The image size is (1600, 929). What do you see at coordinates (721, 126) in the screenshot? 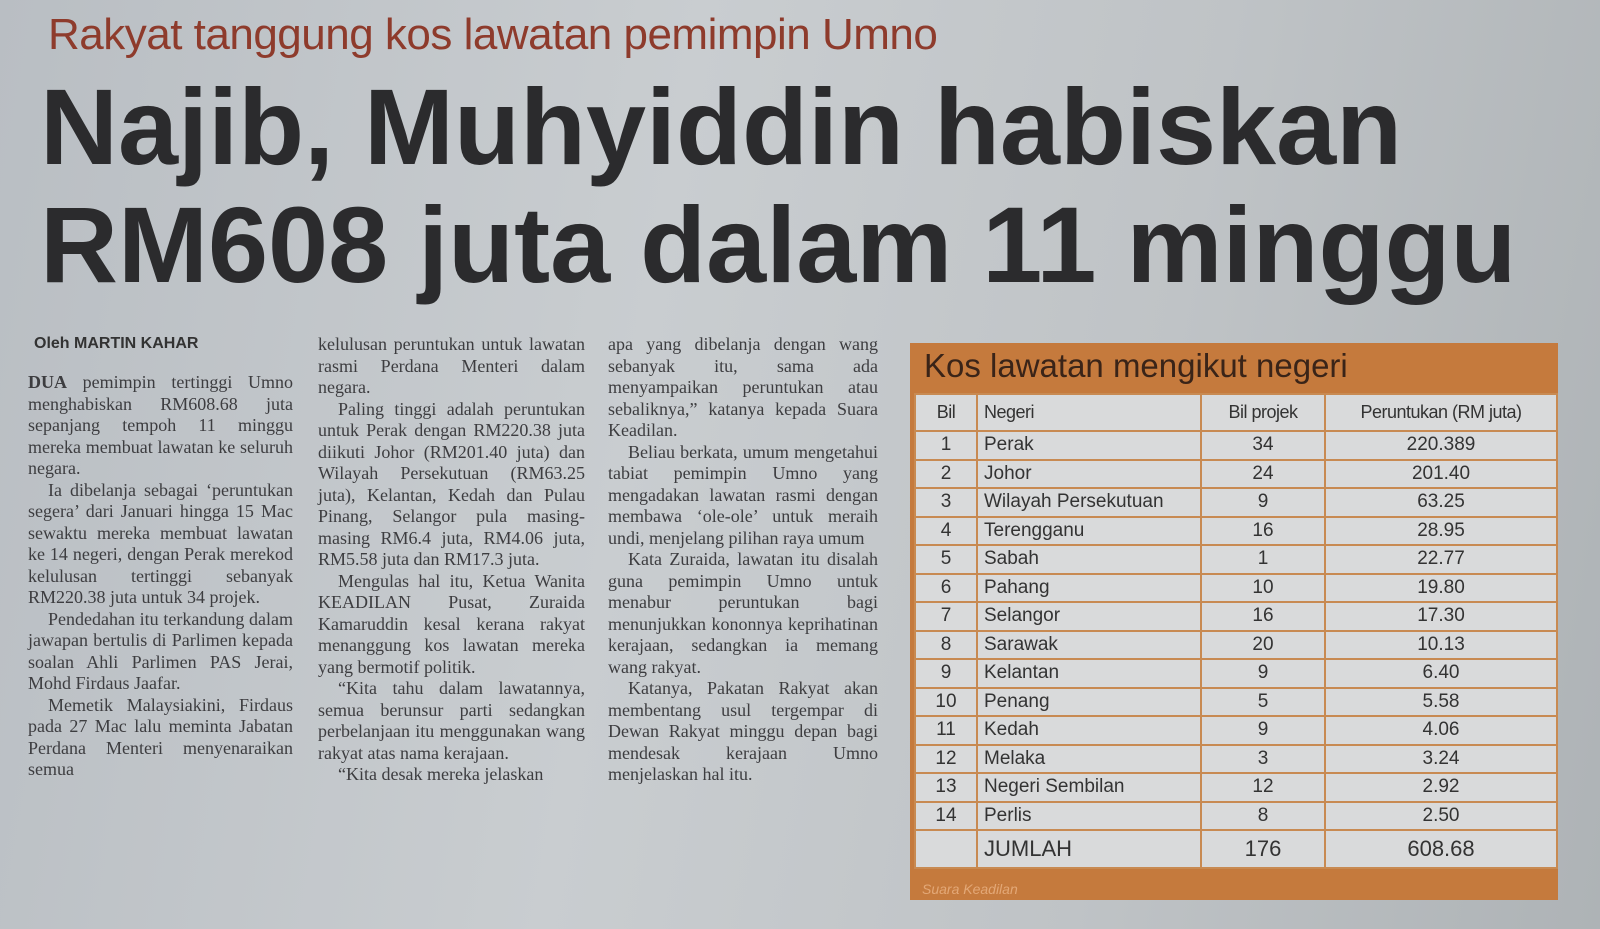
I see `headline-line-1: Najib, Muhyiddin habiskan` at bounding box center [721, 126].